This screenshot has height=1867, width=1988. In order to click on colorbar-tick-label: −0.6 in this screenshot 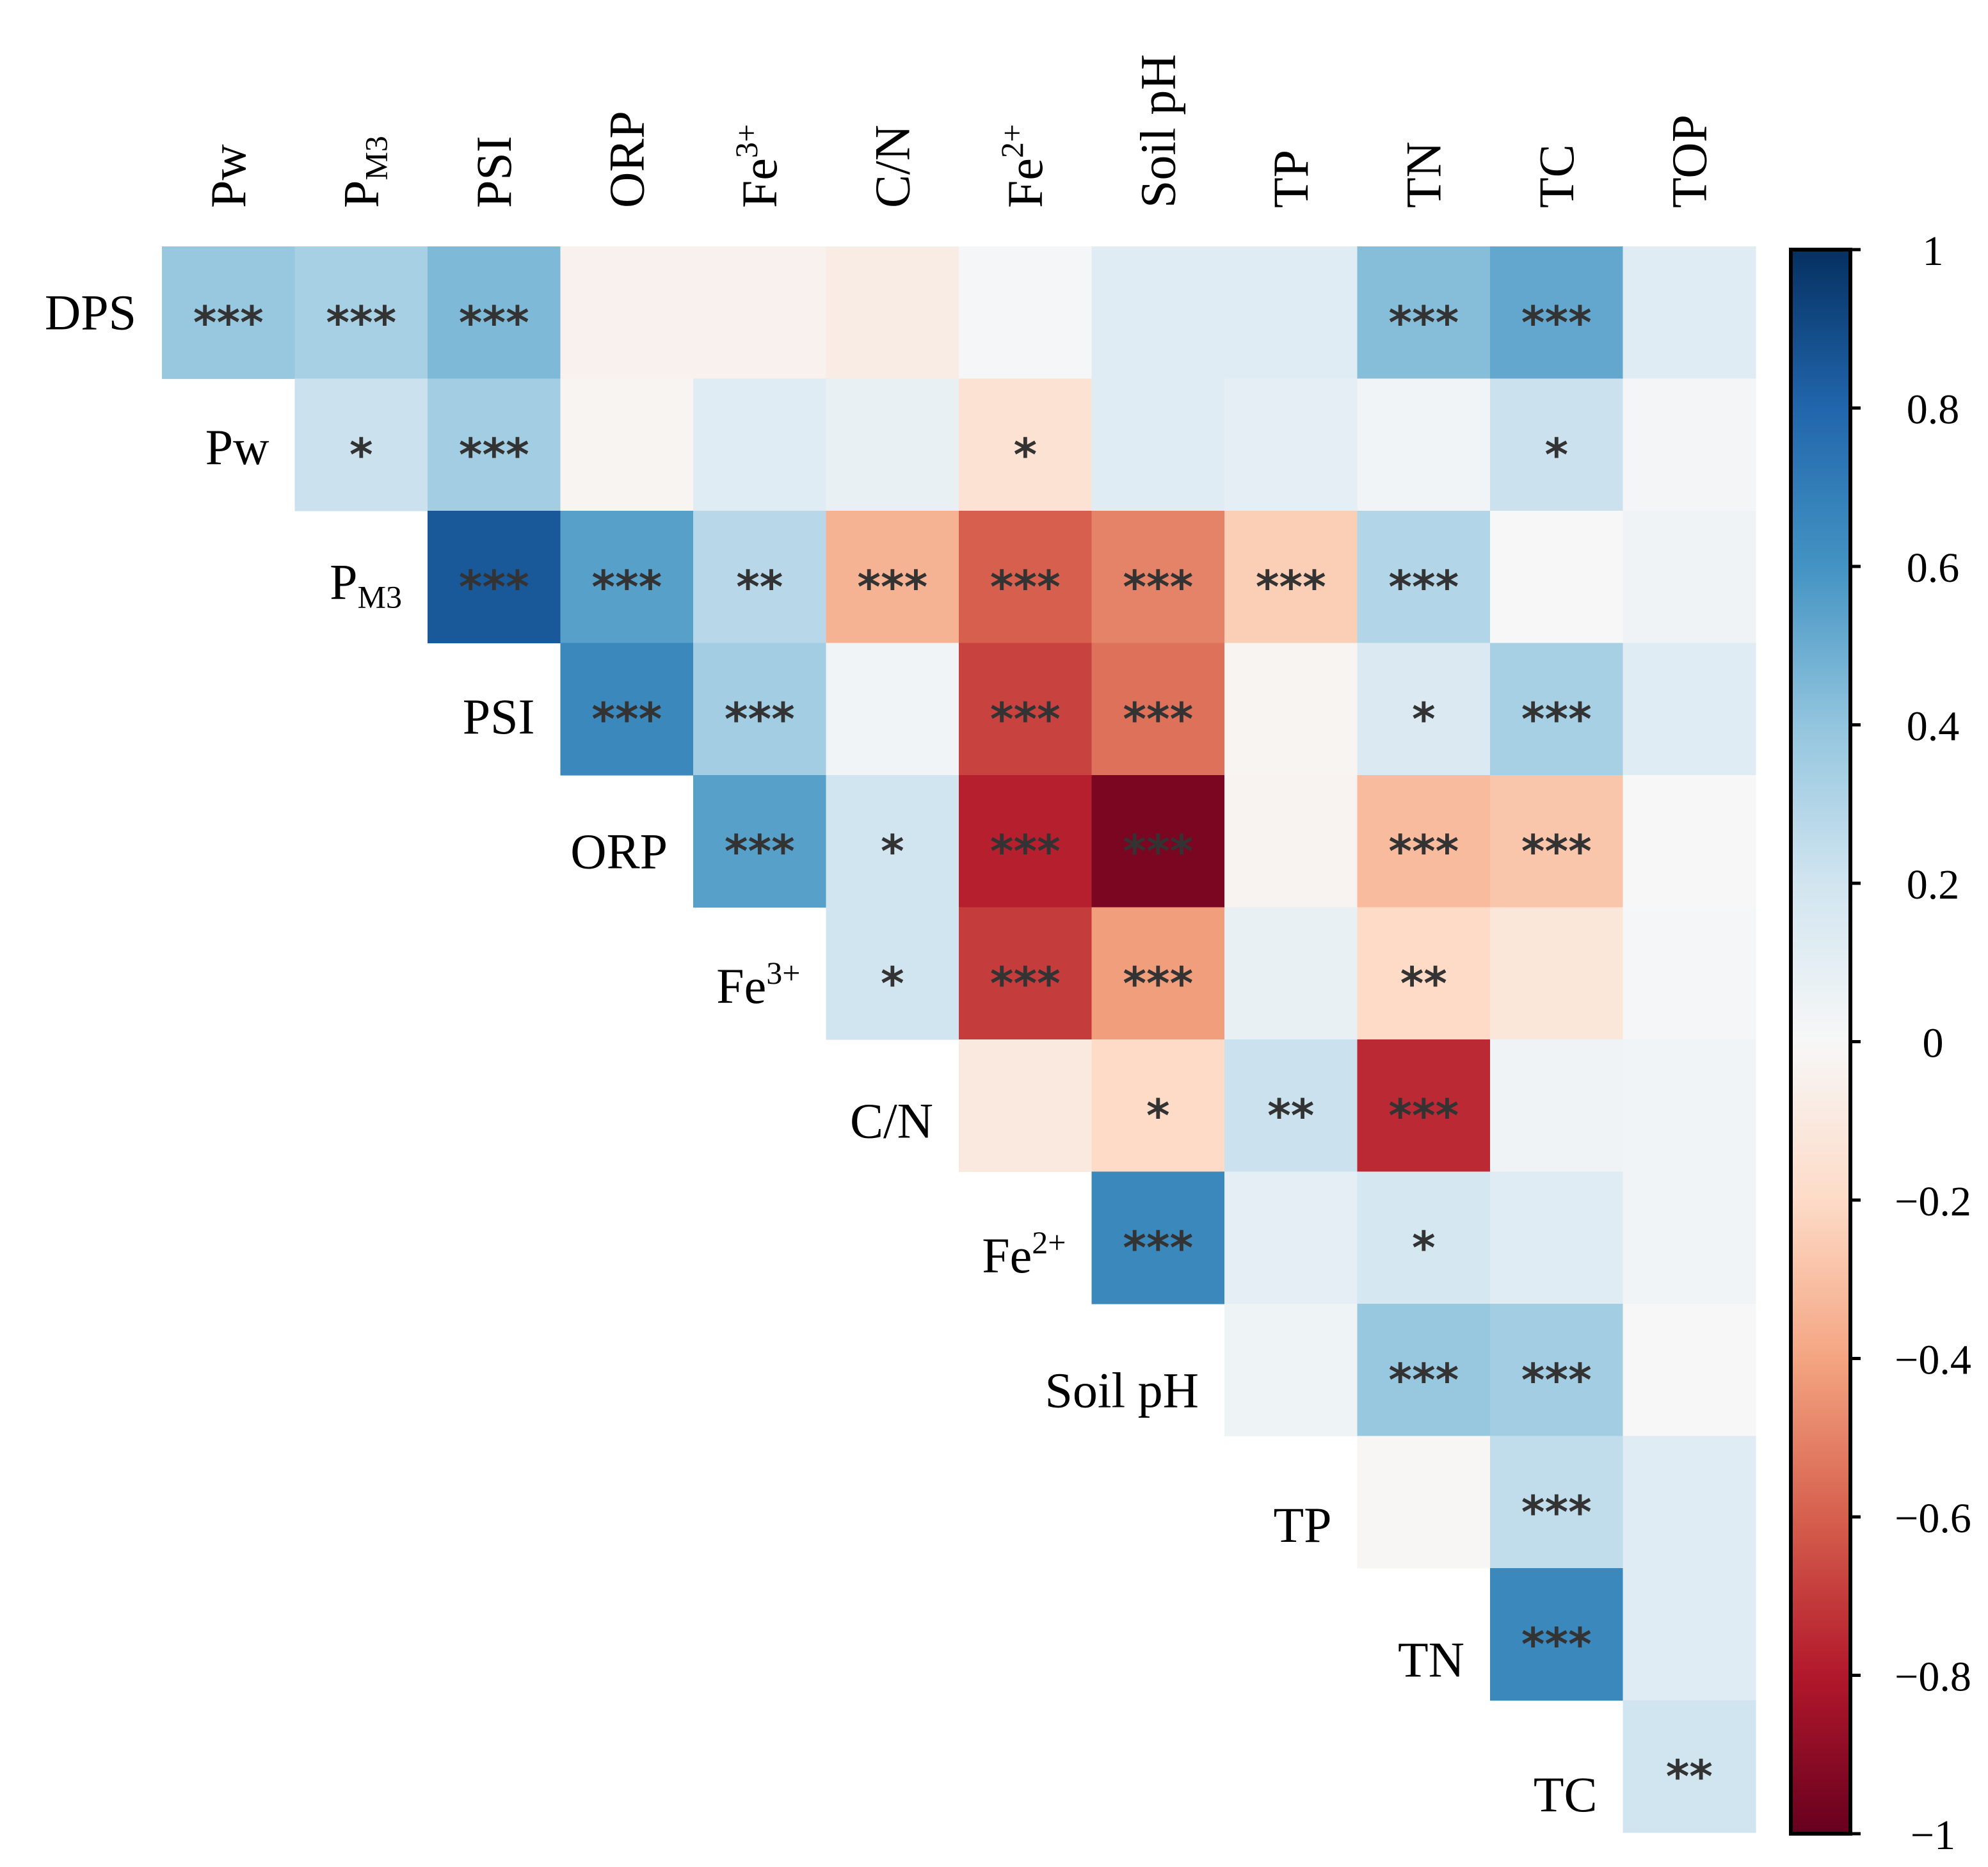, I will do `click(1933, 1518)`.